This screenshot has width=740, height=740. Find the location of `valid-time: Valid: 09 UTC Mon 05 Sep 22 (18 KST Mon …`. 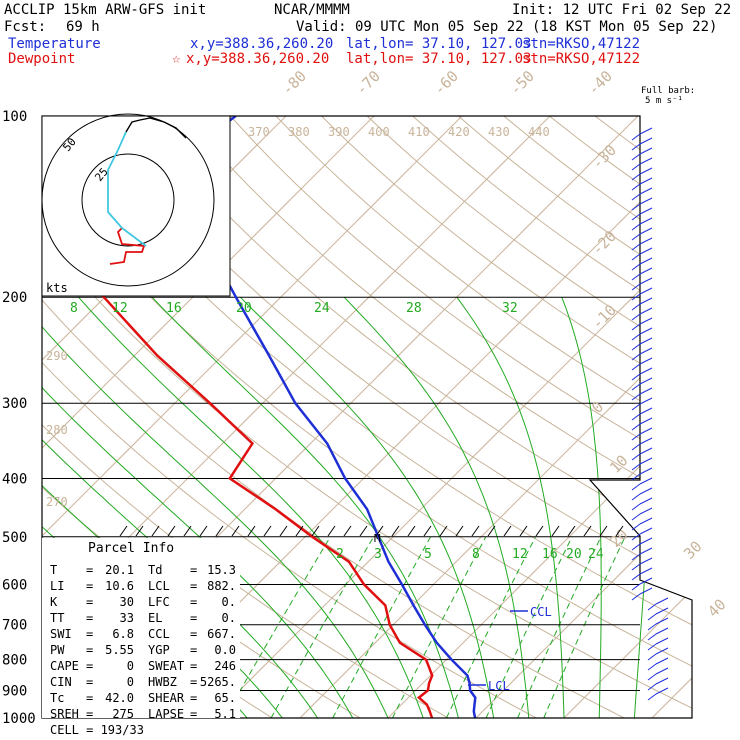

valid-time: Valid: 09 UTC Mon 05 Sep 22 (18 KST Mon … is located at coordinates (507, 27).